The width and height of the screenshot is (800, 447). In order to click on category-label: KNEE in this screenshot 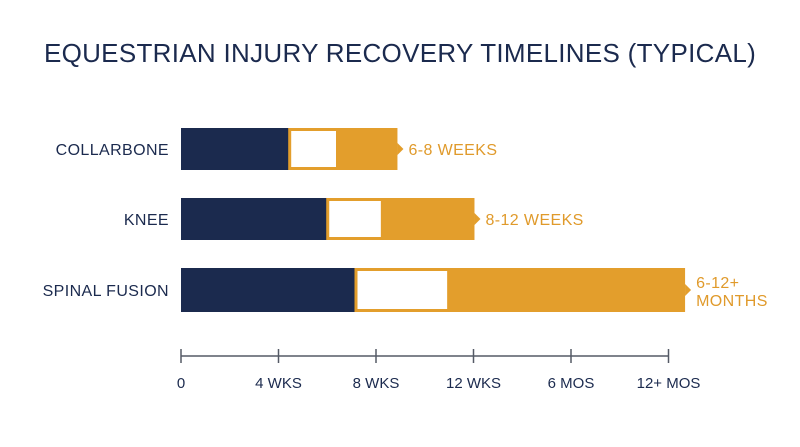, I will do `click(146, 220)`.